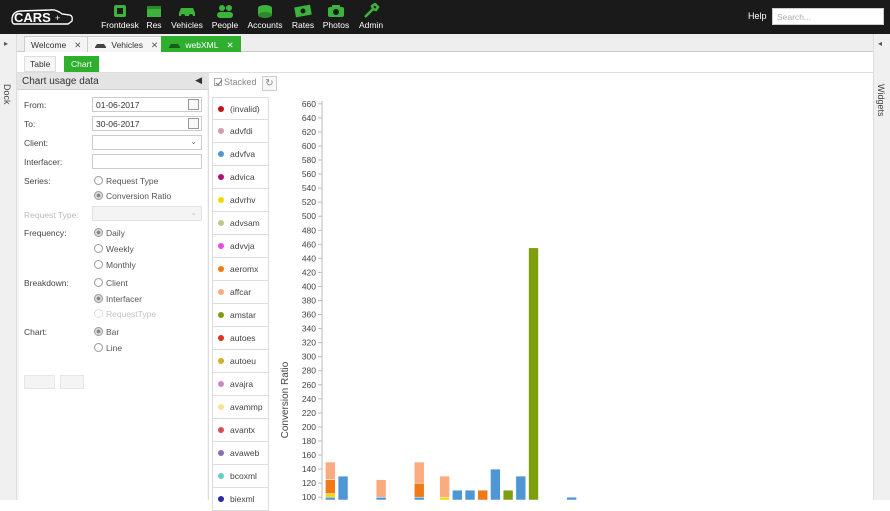 Image resolution: width=890 pixels, height=511 pixels. Describe the element at coordinates (106, 332) in the screenshot. I see `chart-bar-radio: Bar` at that location.